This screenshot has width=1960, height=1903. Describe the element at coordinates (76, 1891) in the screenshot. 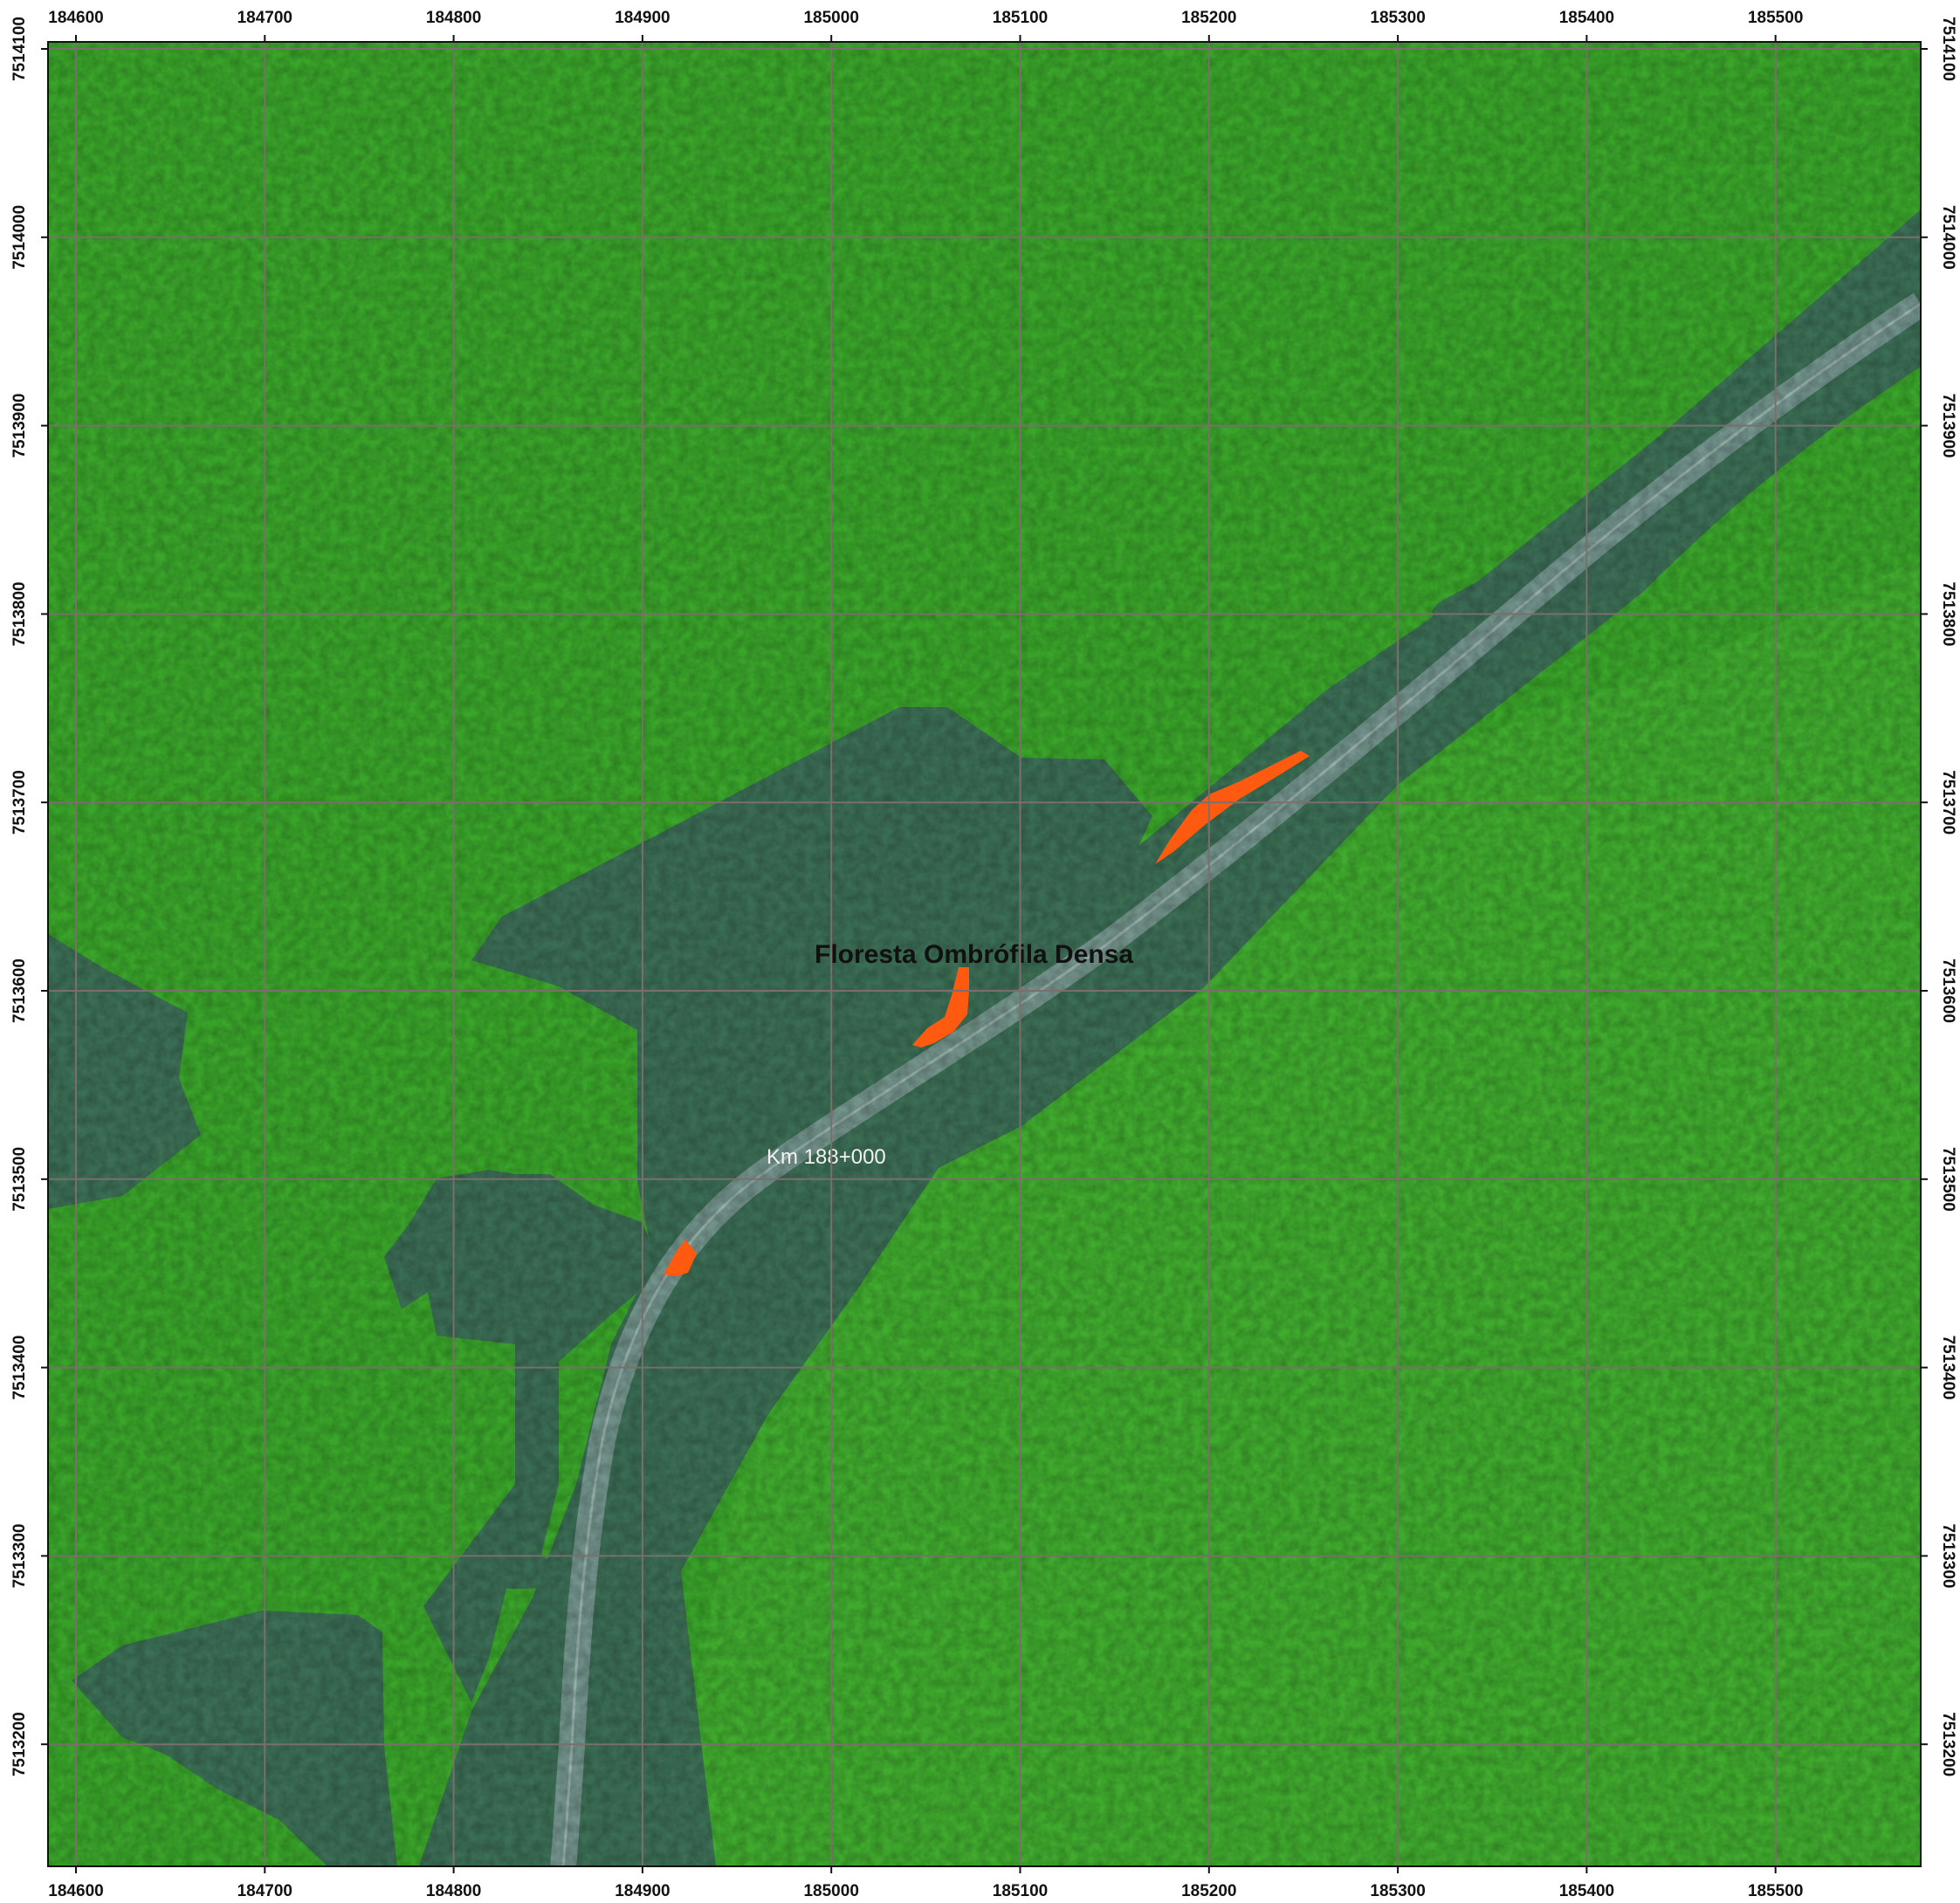

I see `x-tick-label-bottom: 184600` at that location.